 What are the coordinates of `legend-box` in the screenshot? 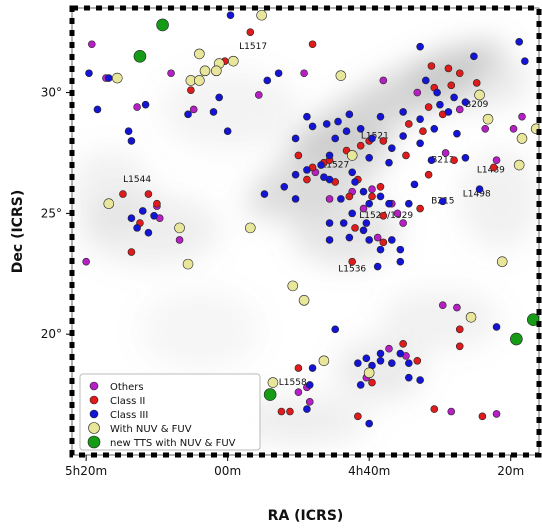 It's located at (170, 412).